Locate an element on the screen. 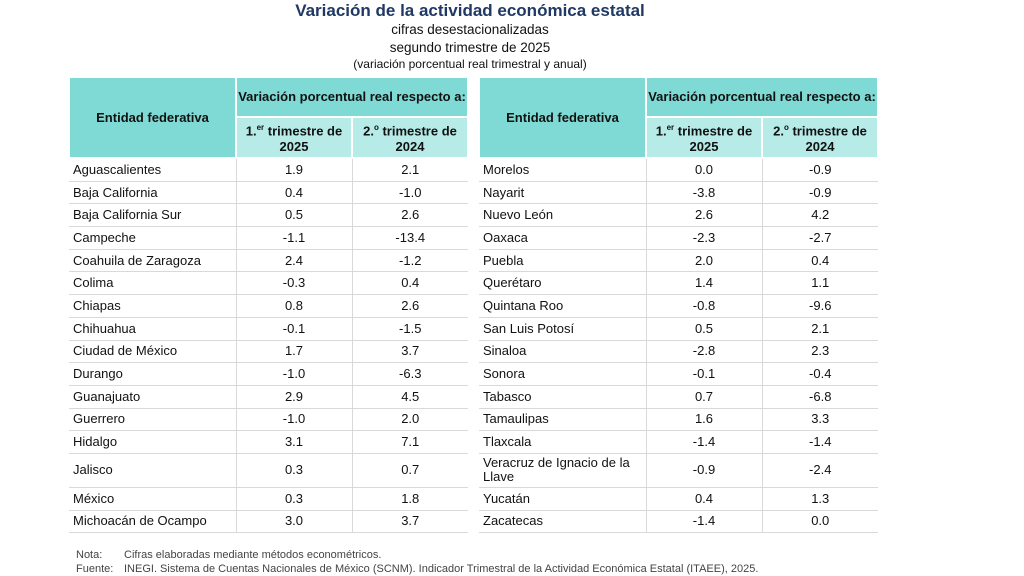 This screenshot has width=1024, height=576. table-row: Guerrero -1.0 2.0 is located at coordinates (268, 420).